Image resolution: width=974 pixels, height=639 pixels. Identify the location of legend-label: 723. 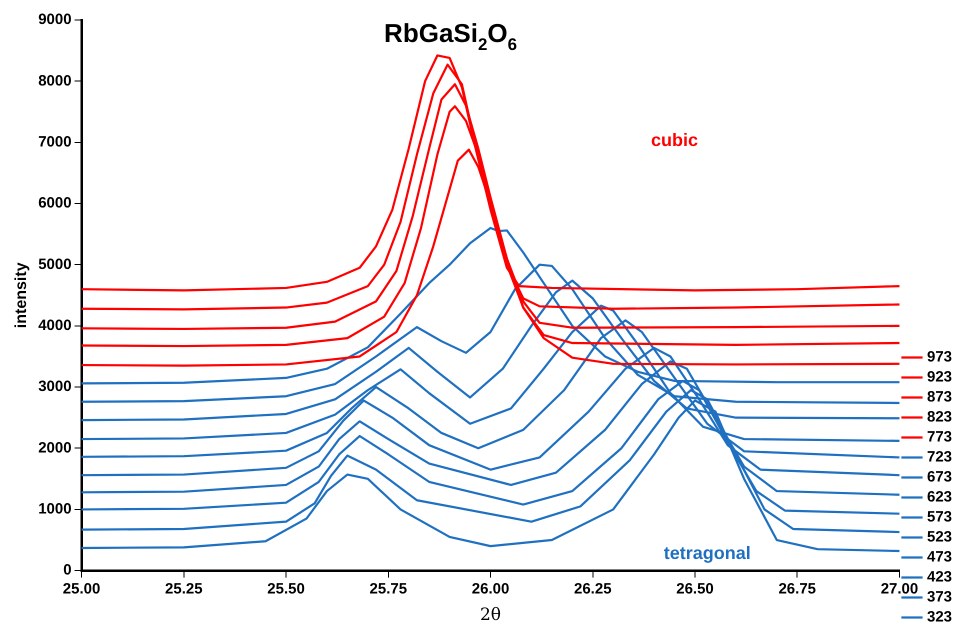
(939, 457).